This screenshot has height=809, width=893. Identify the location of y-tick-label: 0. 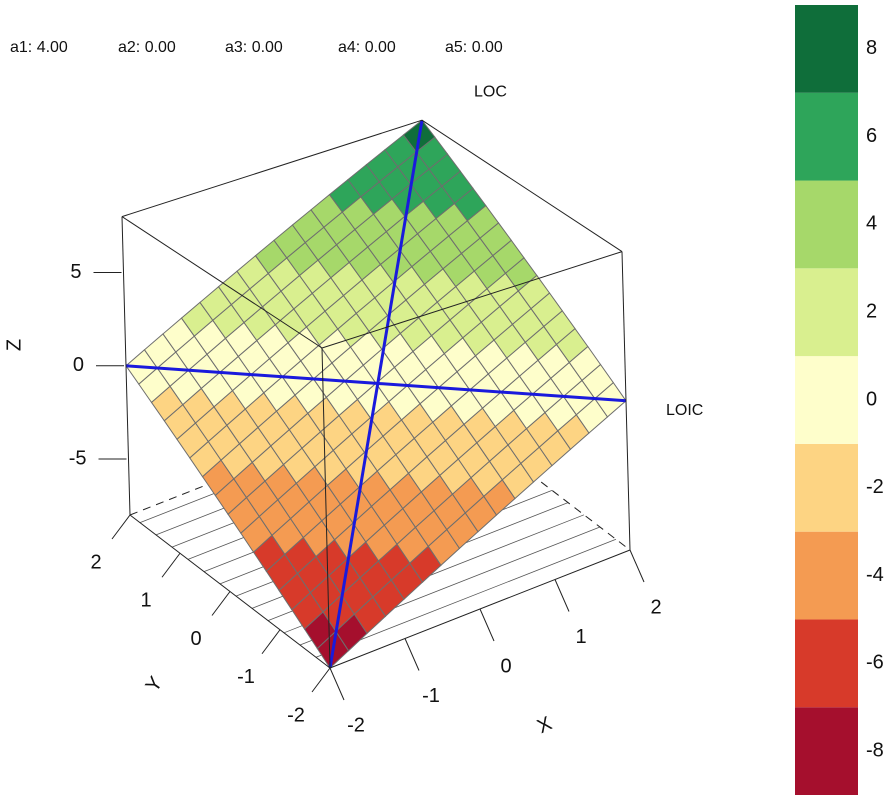
(195, 639).